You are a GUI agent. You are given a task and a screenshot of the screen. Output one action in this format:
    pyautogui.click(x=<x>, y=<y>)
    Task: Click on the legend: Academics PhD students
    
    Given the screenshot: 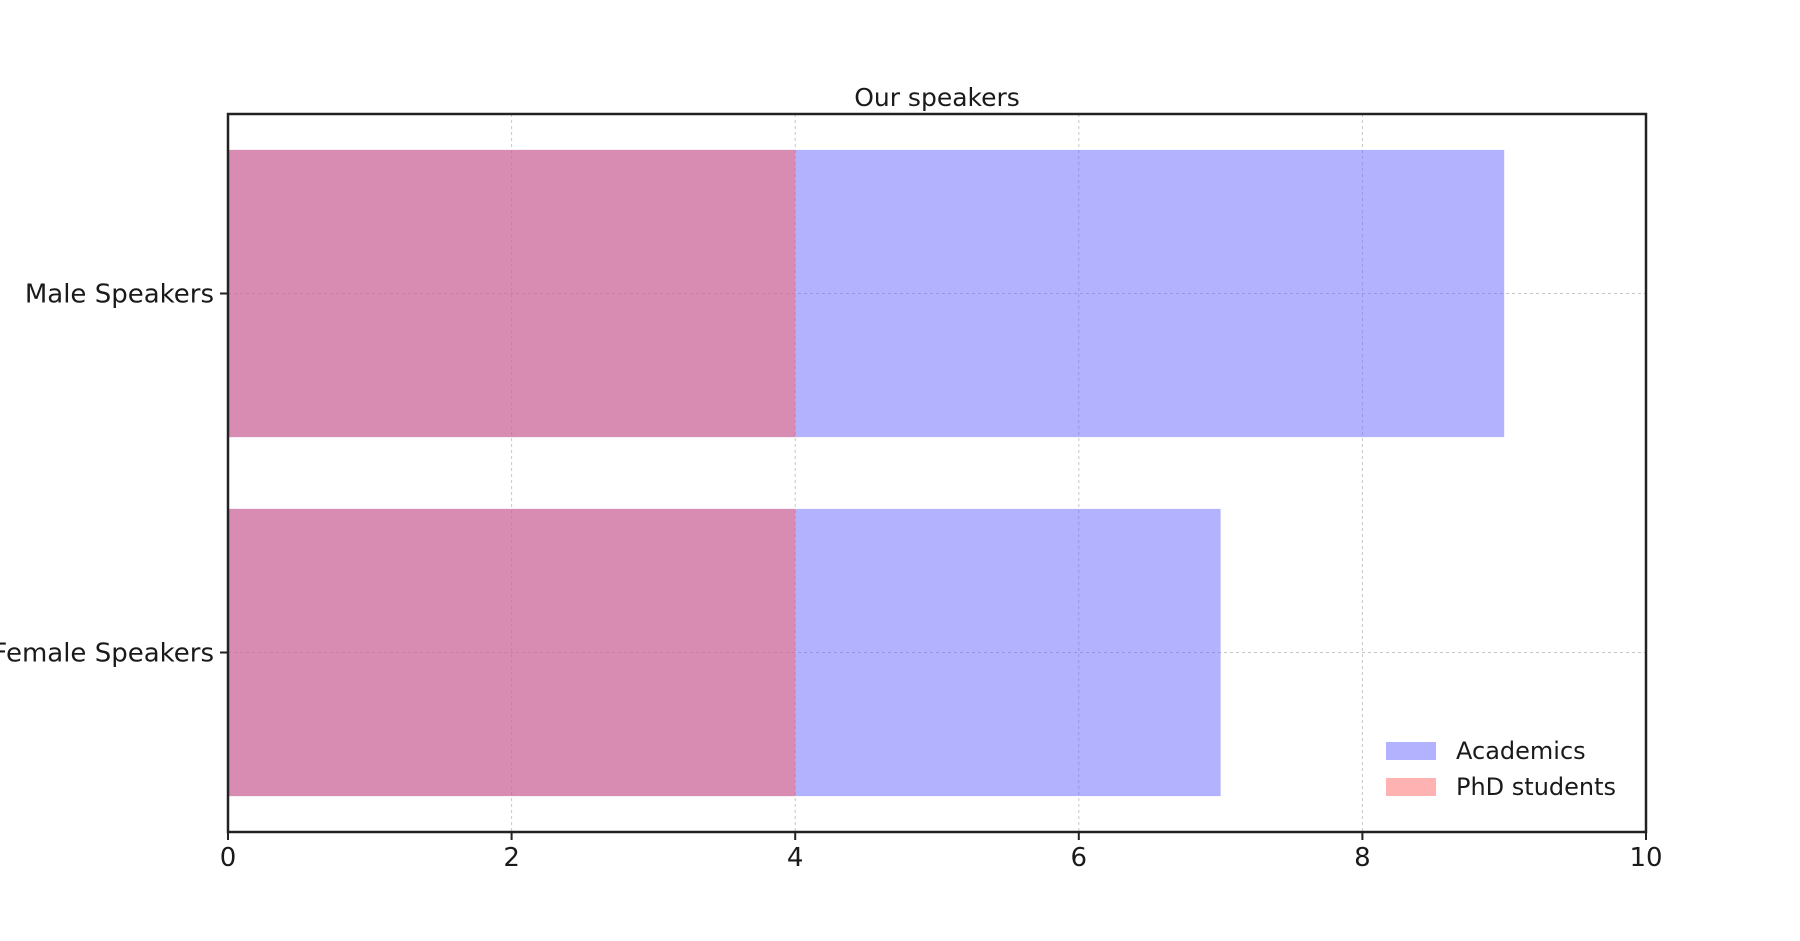 What is the action you would take?
    pyautogui.click(x=1501, y=769)
    